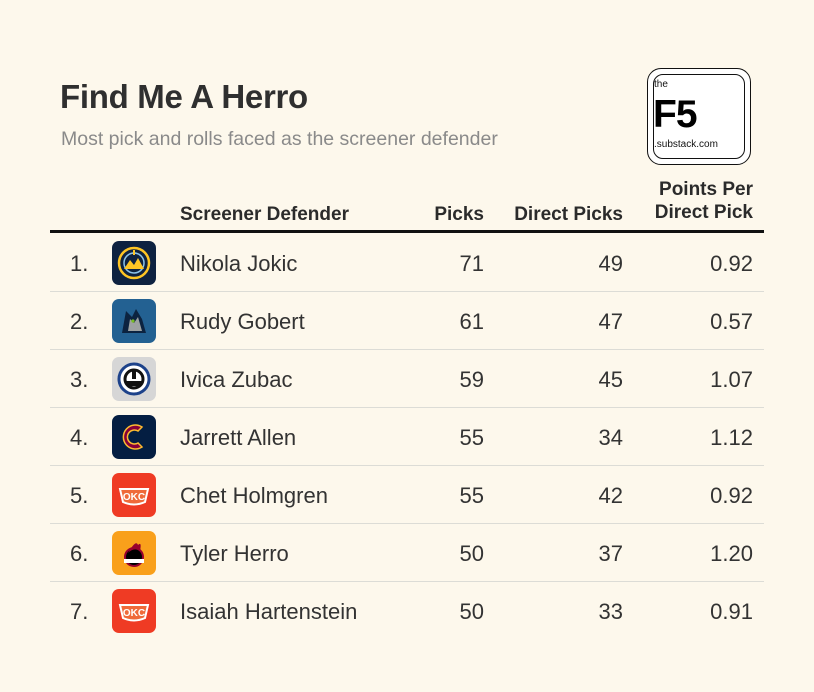 Image resolution: width=814 pixels, height=692 pixels. Describe the element at coordinates (79, 611) in the screenshot. I see `rank-label: 7.` at that location.